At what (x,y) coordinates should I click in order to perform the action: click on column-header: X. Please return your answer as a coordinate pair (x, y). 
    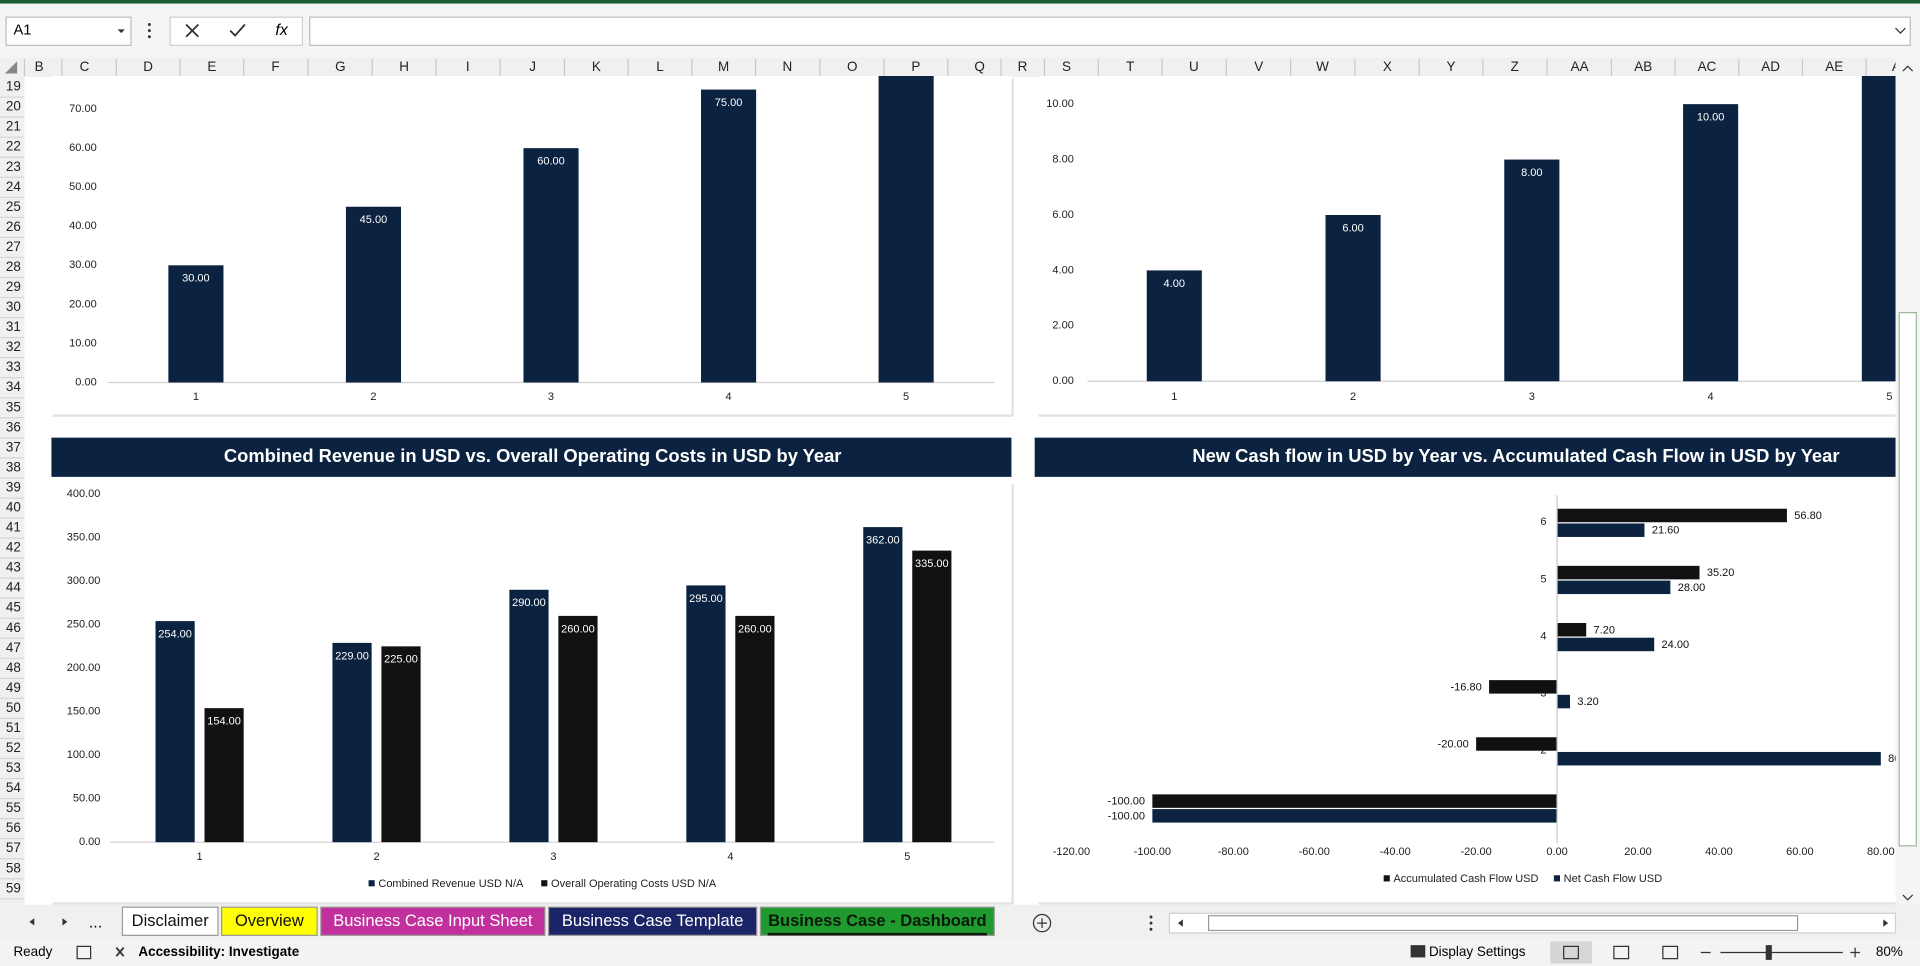
    Looking at the image, I should click on (1387, 66).